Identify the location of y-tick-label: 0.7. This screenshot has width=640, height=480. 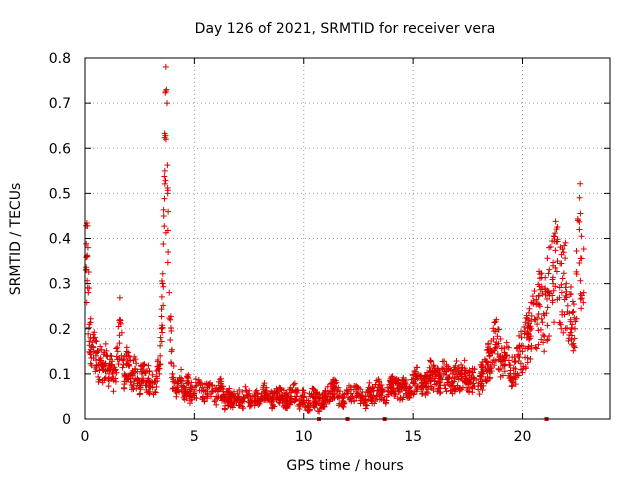
(60, 104).